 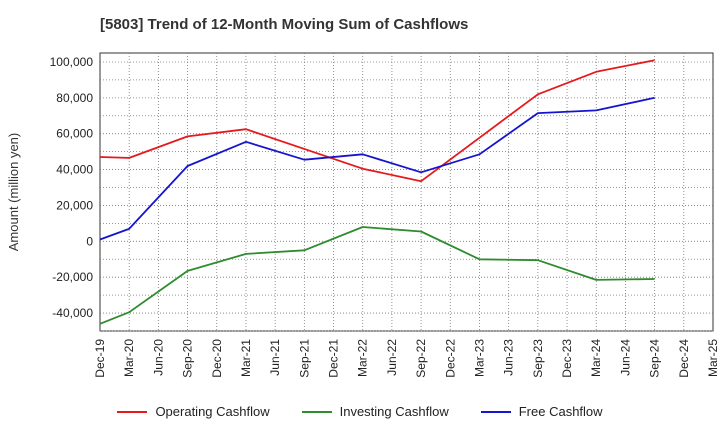 What do you see at coordinates (509, 357) in the screenshot?
I see `x-tick-label: Jun-23` at bounding box center [509, 357].